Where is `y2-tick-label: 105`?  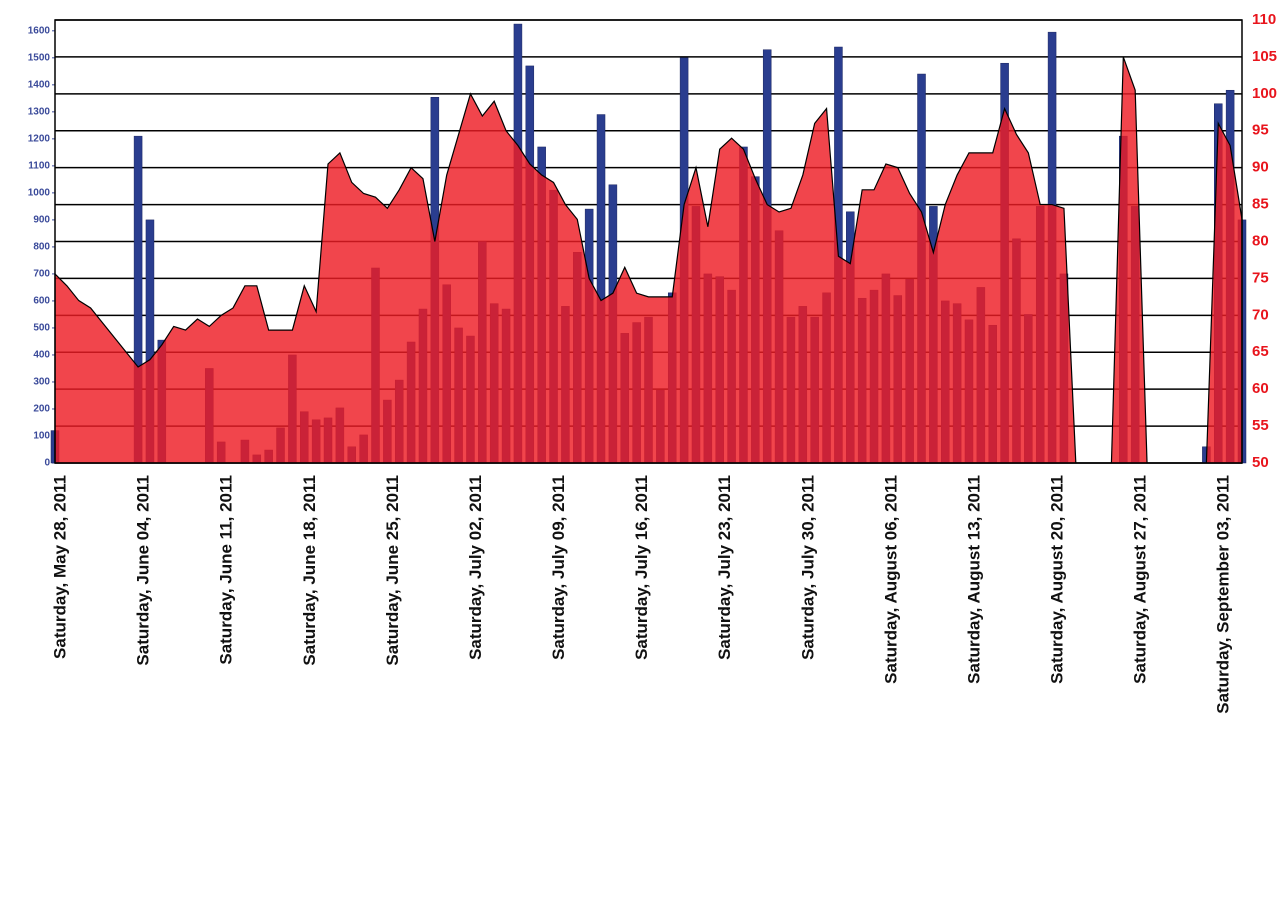
y2-tick-label: 105 is located at coordinates (1264, 56).